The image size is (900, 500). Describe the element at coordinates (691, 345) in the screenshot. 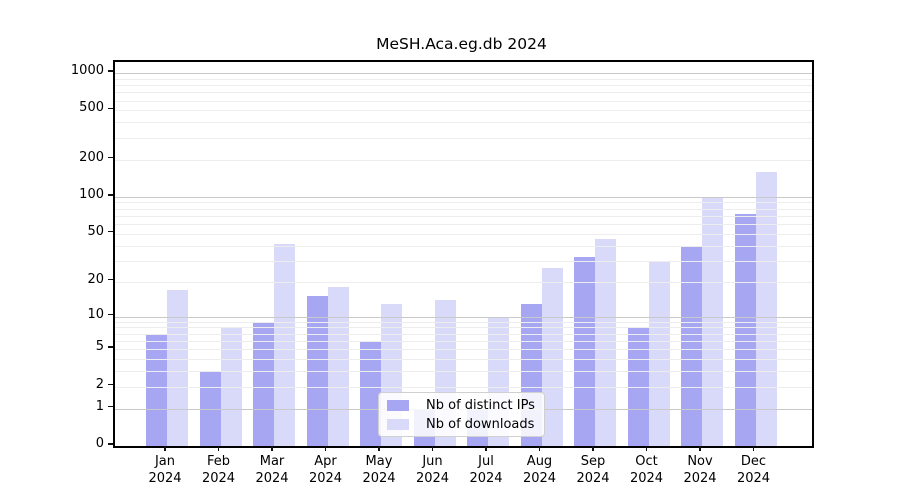

I see `bar-ips-nov` at that location.